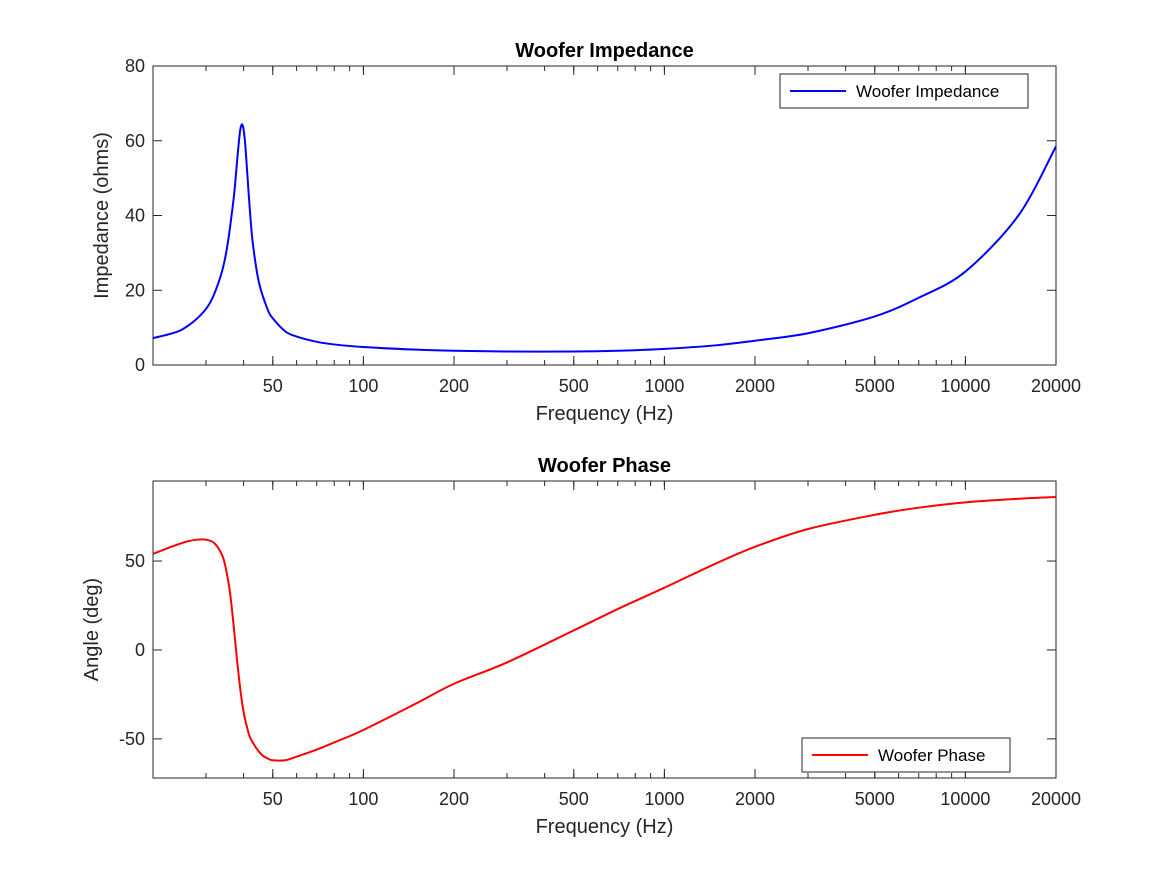 This screenshot has height=875, width=1167. Describe the element at coordinates (135, 216) in the screenshot. I see `y-tick-label: 40` at that location.